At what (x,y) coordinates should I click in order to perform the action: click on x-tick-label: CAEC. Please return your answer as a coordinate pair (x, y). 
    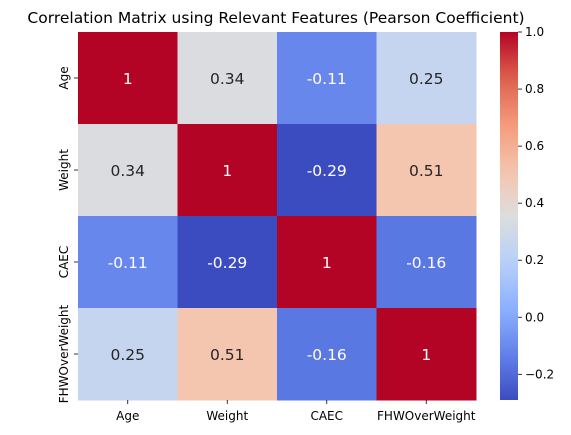
    Looking at the image, I should click on (326, 416).